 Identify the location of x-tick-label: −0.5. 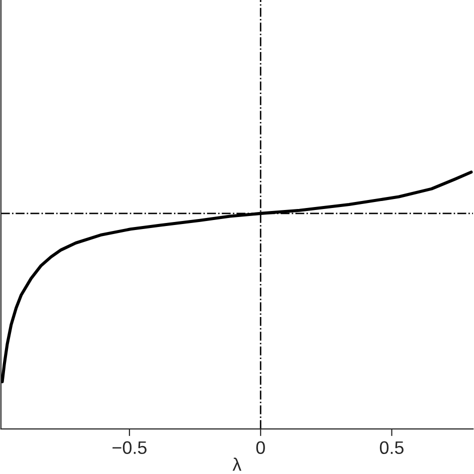
(129, 447).